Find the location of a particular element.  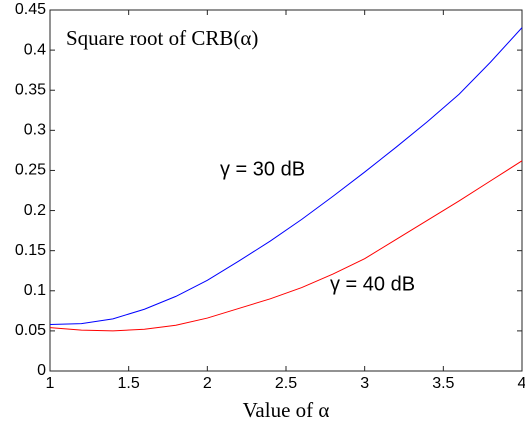

x-tick-label: 2.5 is located at coordinates (286, 383).